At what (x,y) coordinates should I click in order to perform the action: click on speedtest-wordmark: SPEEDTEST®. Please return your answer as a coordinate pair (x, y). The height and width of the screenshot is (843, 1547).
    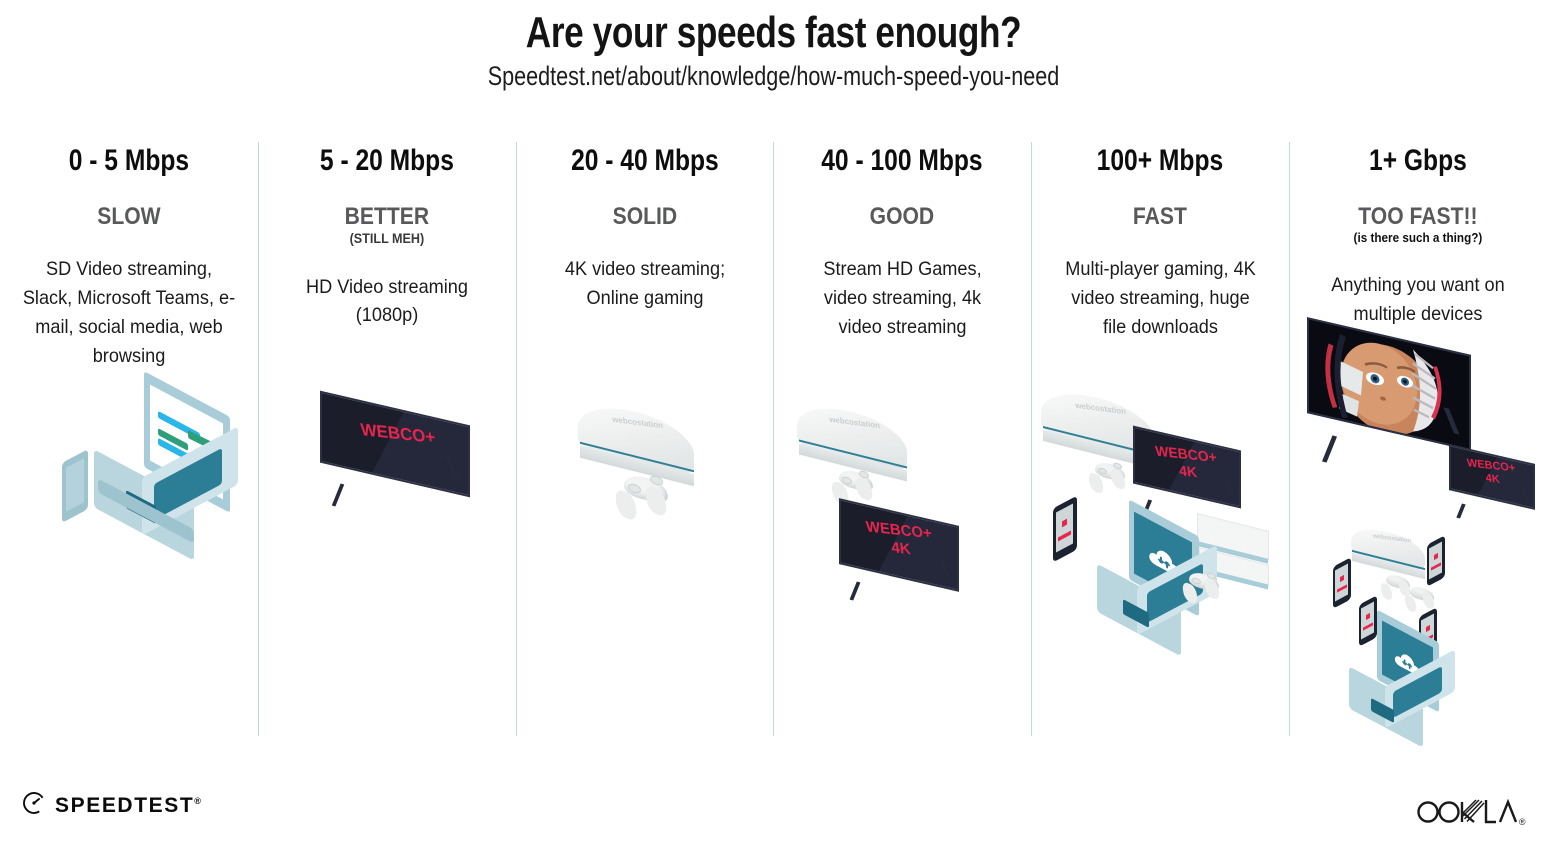
    Looking at the image, I should click on (128, 805).